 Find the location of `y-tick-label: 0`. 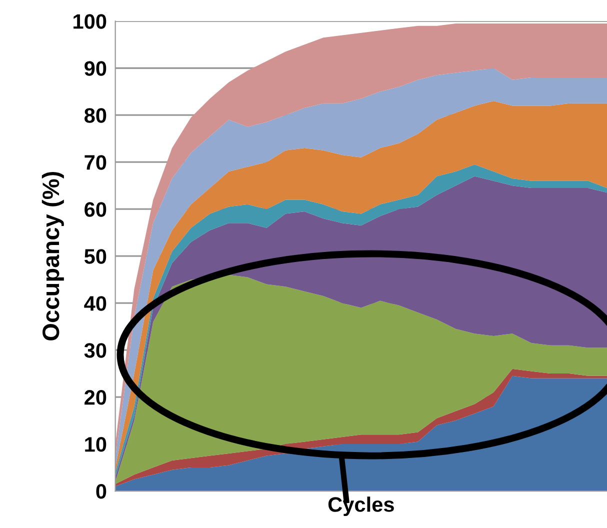

y-tick-label: 0 is located at coordinates (101, 491).